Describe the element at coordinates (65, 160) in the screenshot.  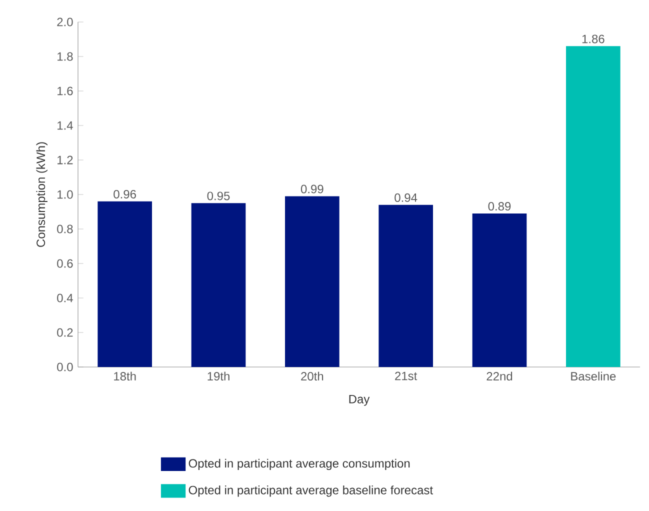
I see `y-tick-label: 1.2` at that location.